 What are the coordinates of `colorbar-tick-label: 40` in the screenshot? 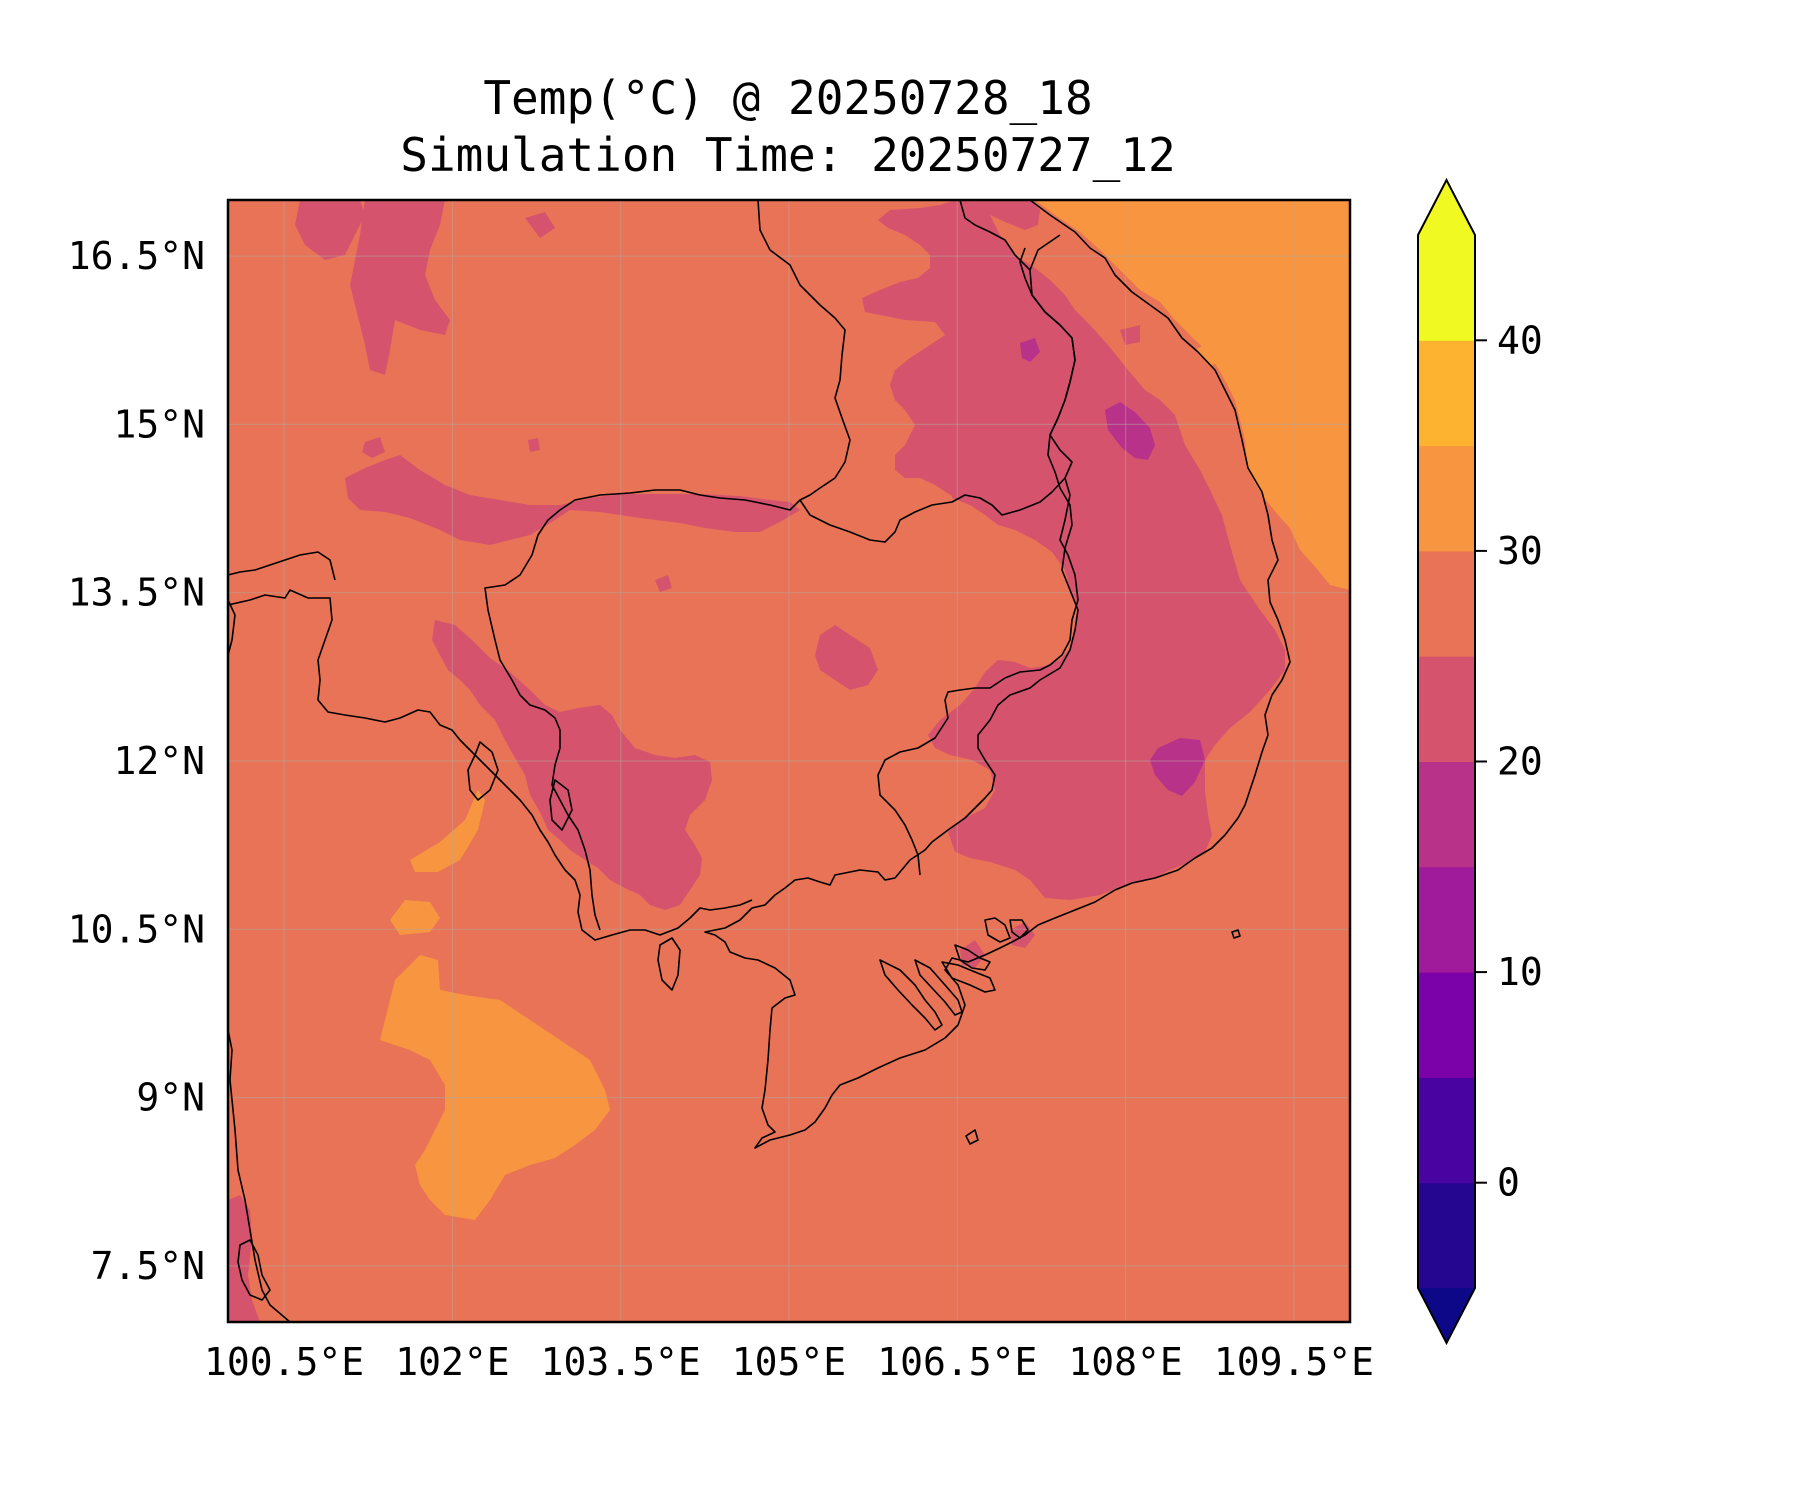 It's located at (1520, 340).